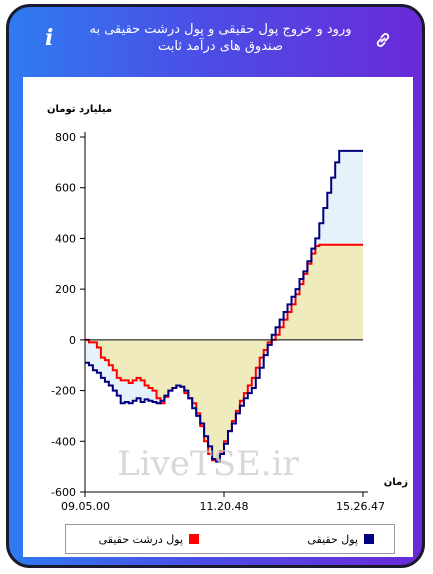 Image resolution: width=433 pixels, height=574 pixels. Describe the element at coordinates (140, 539) in the screenshot. I see `legend-label-series2: پول درشت حقیقی` at that location.